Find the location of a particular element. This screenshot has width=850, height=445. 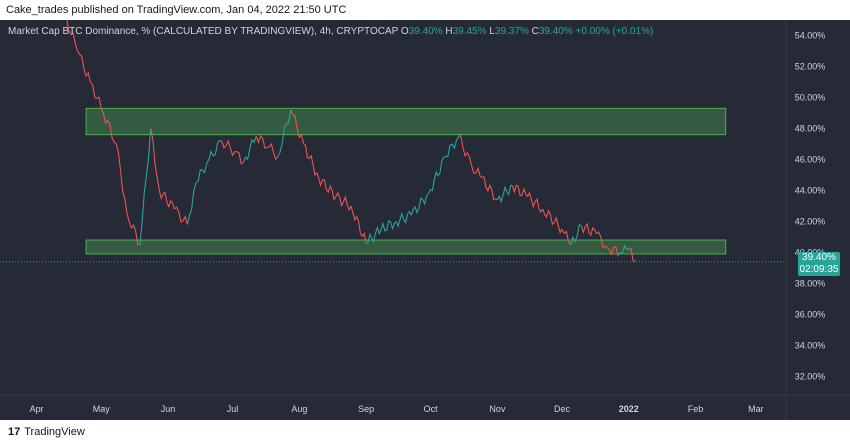

x-tick-label: 2022 is located at coordinates (629, 409).